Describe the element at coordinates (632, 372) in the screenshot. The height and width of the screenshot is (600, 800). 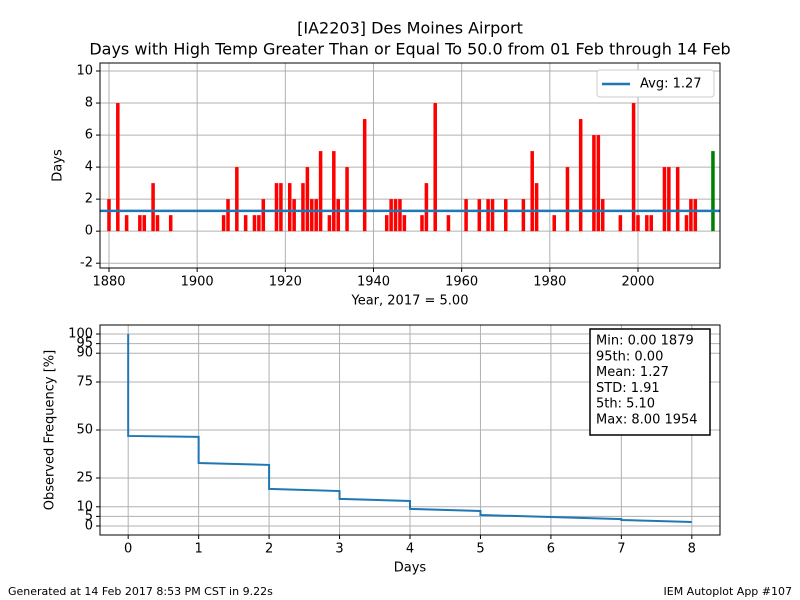
I see `stats-line: Mean: 1.27` at that location.